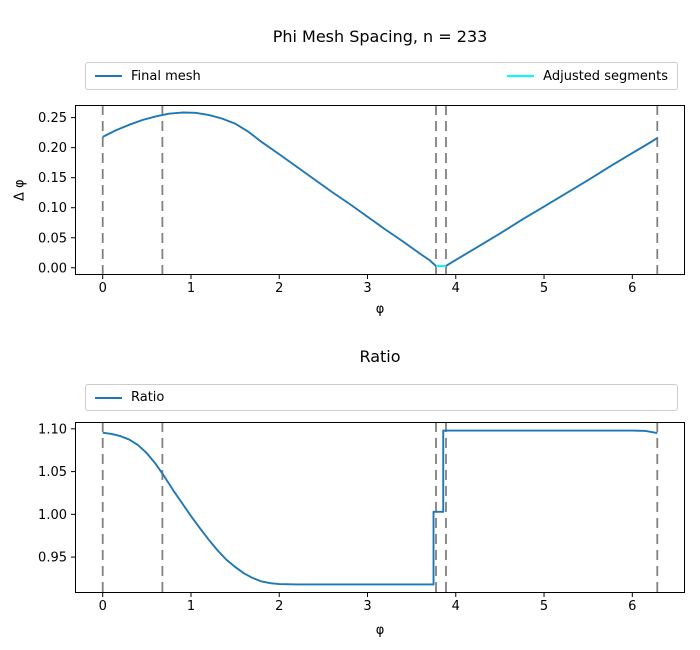  What do you see at coordinates (381, 76) in the screenshot?
I see `spacing-legend: Final mesh Adjusted segments` at bounding box center [381, 76].